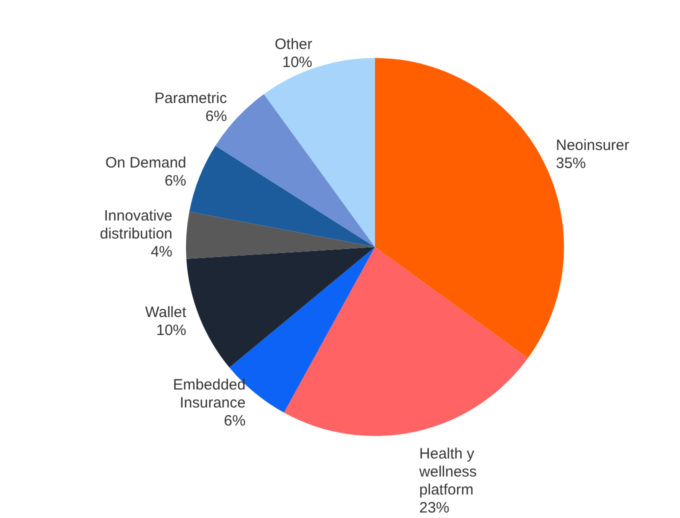 The image size is (680, 518). What do you see at coordinates (136, 224) in the screenshot?
I see `slice-label: Innovative distribution` at bounding box center [136, 224].